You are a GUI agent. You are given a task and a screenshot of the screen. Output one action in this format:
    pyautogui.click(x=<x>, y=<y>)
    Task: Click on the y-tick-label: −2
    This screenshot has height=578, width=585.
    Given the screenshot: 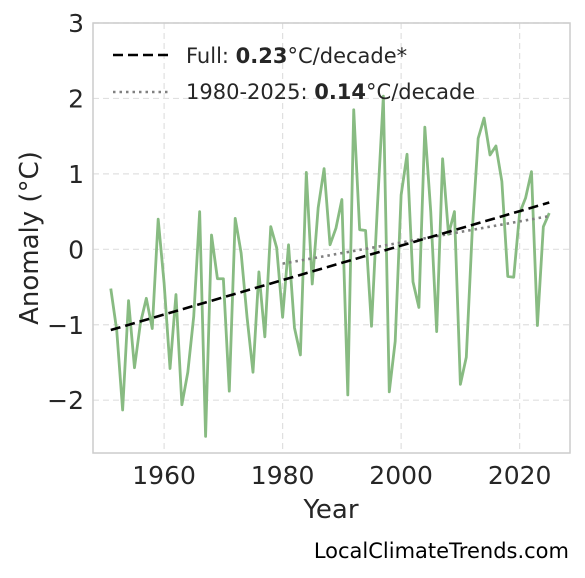 What is the action you would take?
    pyautogui.click(x=65, y=400)
    